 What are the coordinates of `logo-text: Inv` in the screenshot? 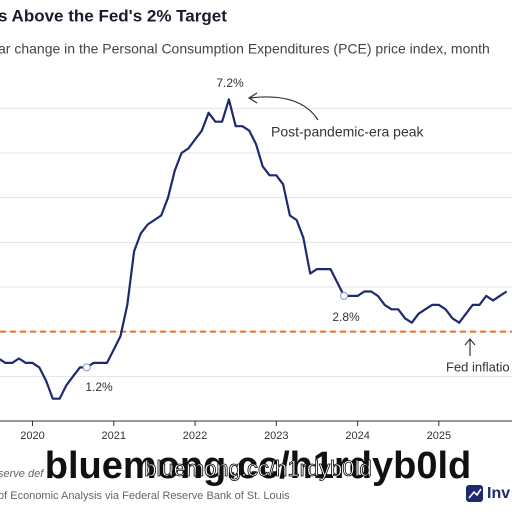 It's located at (498, 493).